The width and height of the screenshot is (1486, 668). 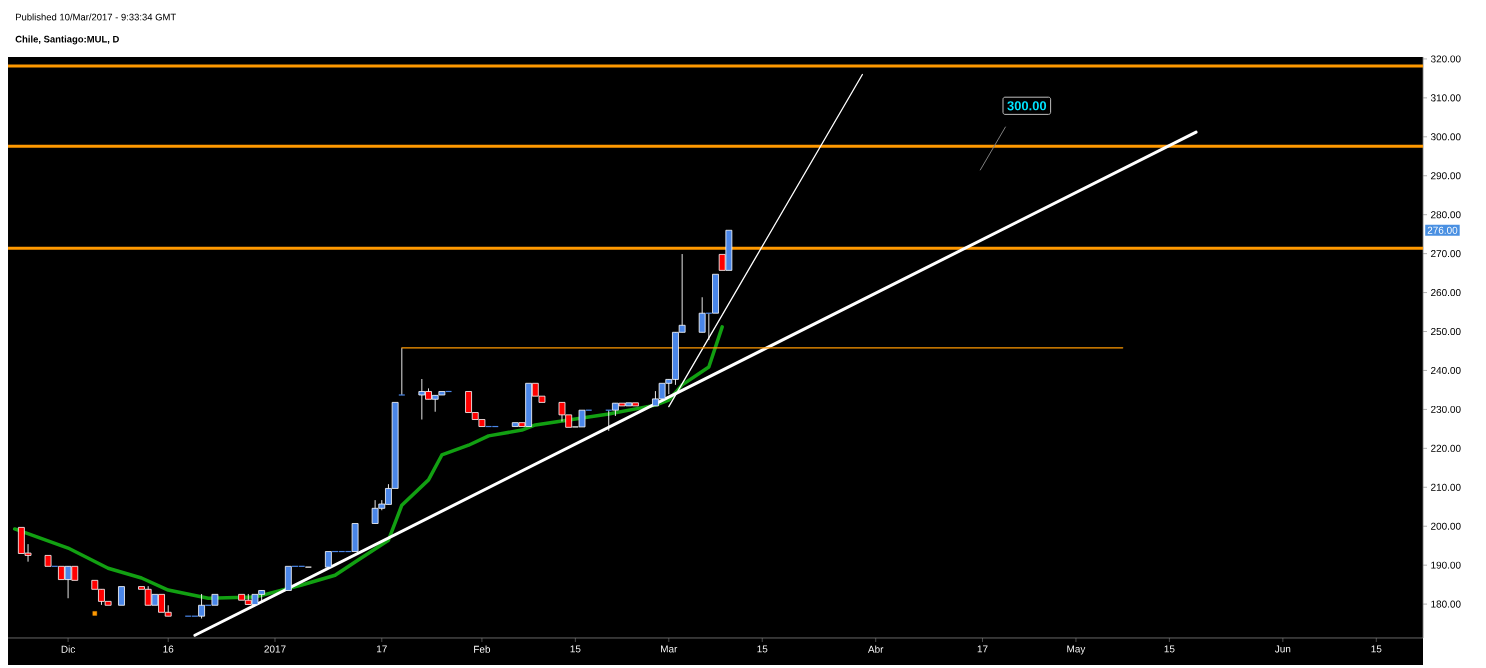 I want to click on x-tick-label: Jun, so click(x=1282, y=649).